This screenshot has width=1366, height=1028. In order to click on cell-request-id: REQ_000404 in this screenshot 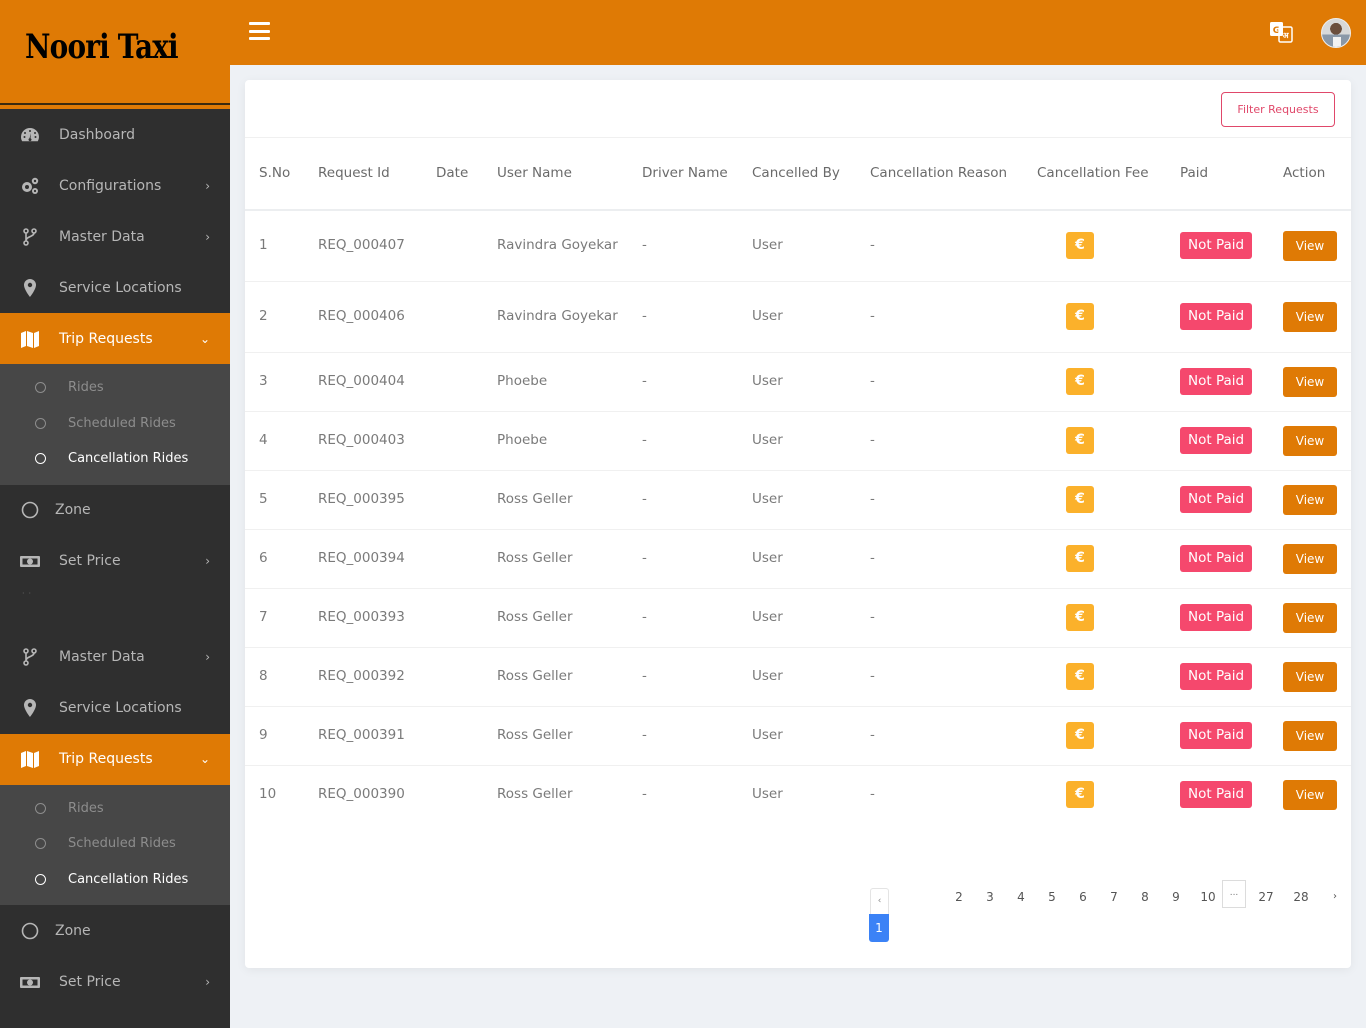, I will do `click(363, 382)`.